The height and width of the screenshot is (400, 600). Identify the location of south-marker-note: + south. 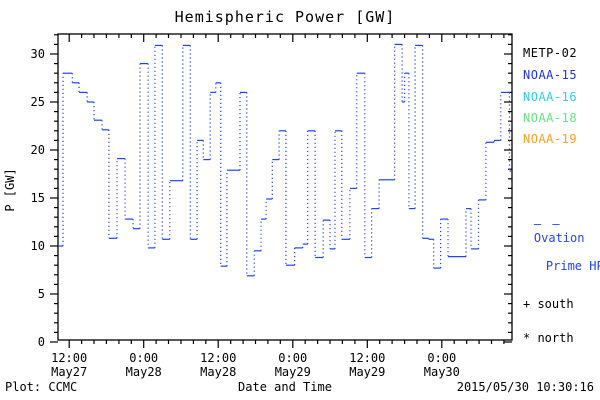
(548, 304).